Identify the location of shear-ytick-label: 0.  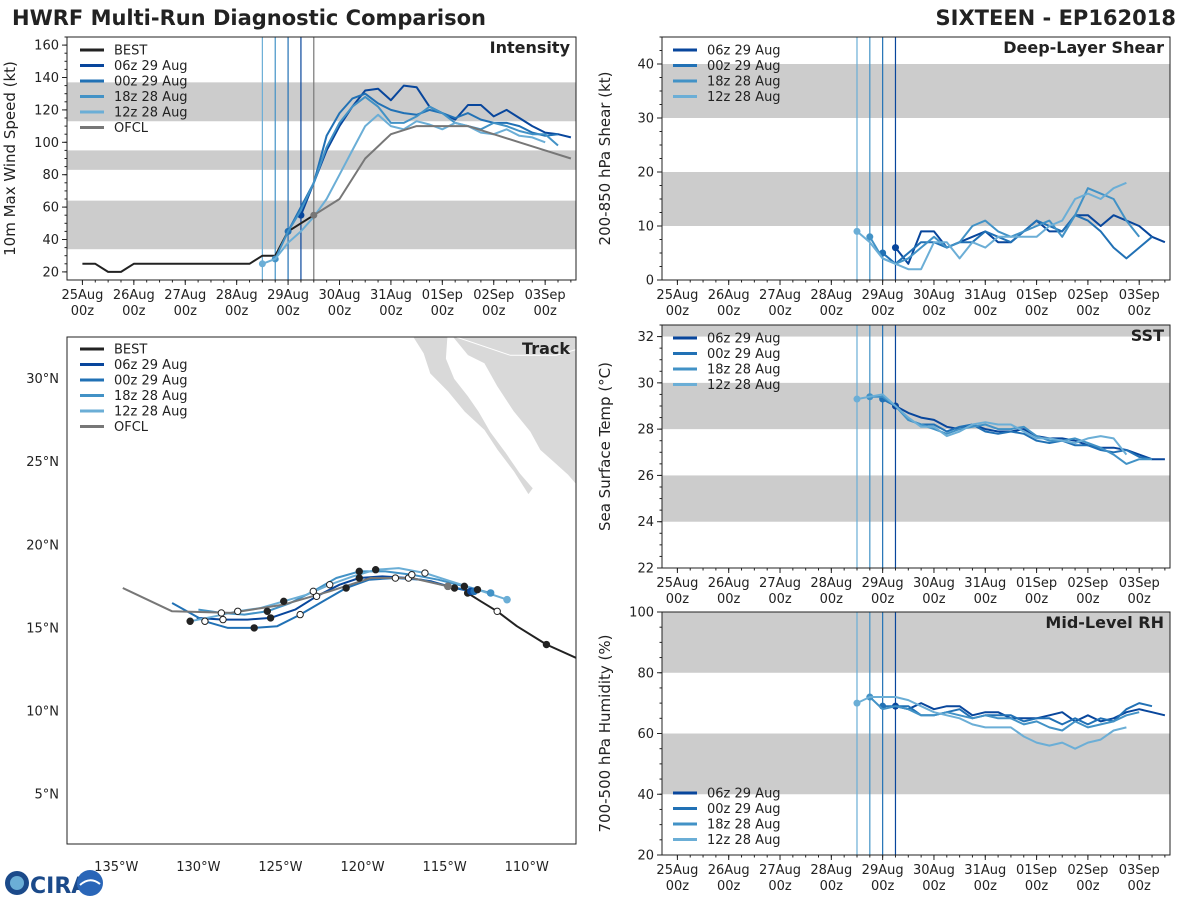
(650, 281).